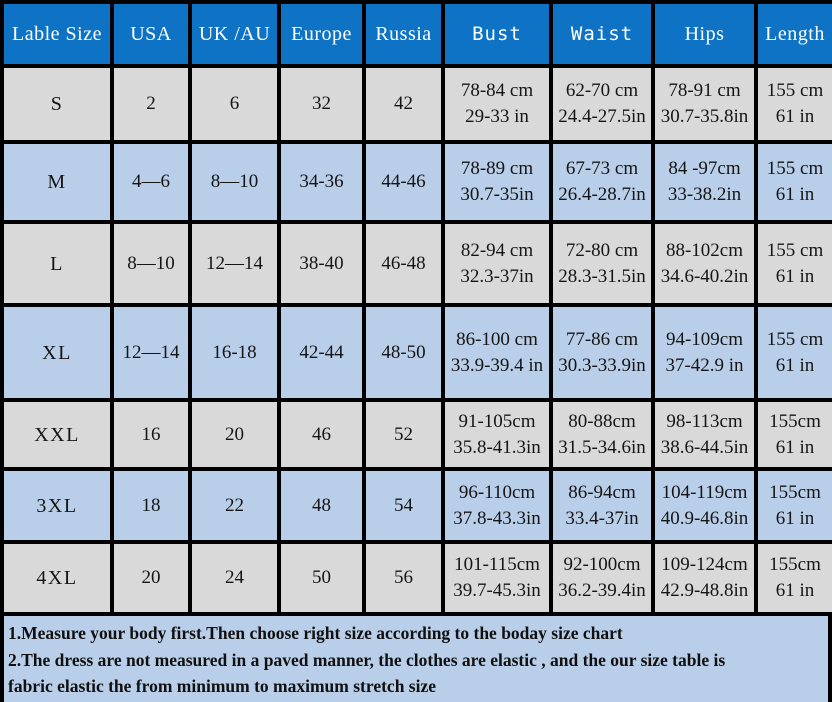  Describe the element at coordinates (57, 182) in the screenshot. I see `size-cell: M` at that location.